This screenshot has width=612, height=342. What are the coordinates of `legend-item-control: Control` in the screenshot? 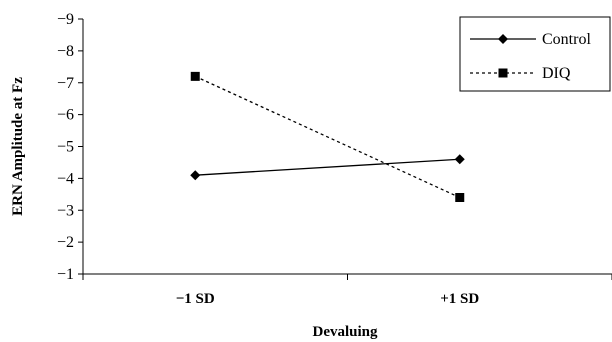 It's located at (530, 39).